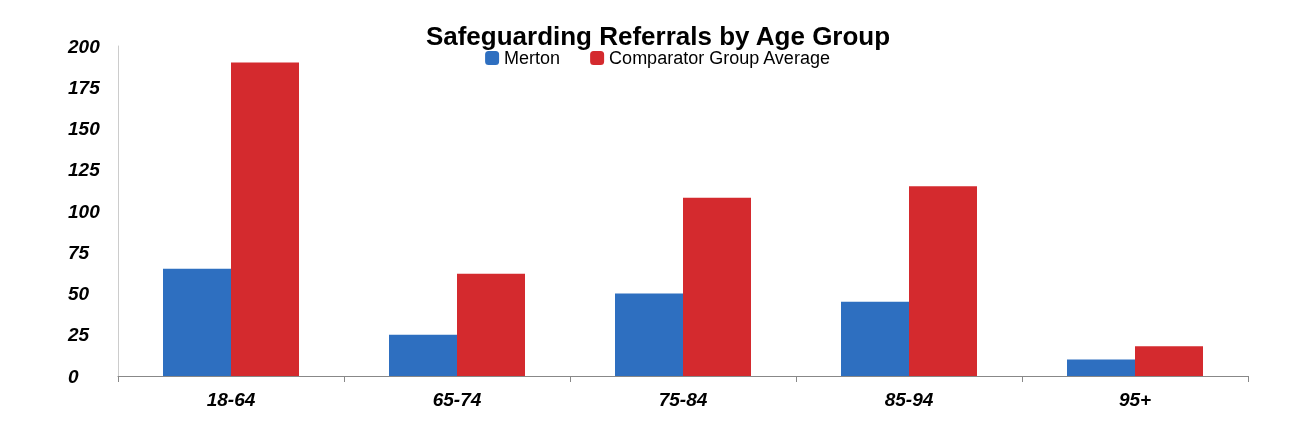  I want to click on y-tick-label: 75, so click(79, 252).